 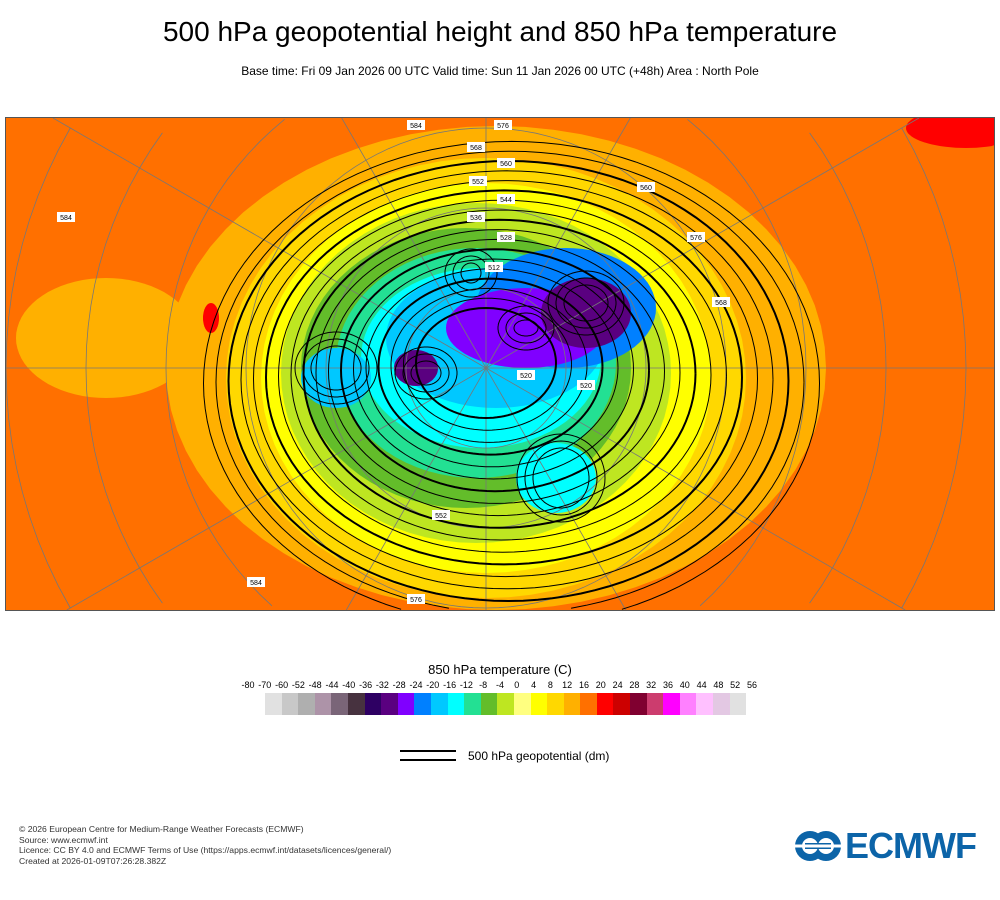 I want to click on colorbar-tick-label: 48, so click(x=718, y=685).